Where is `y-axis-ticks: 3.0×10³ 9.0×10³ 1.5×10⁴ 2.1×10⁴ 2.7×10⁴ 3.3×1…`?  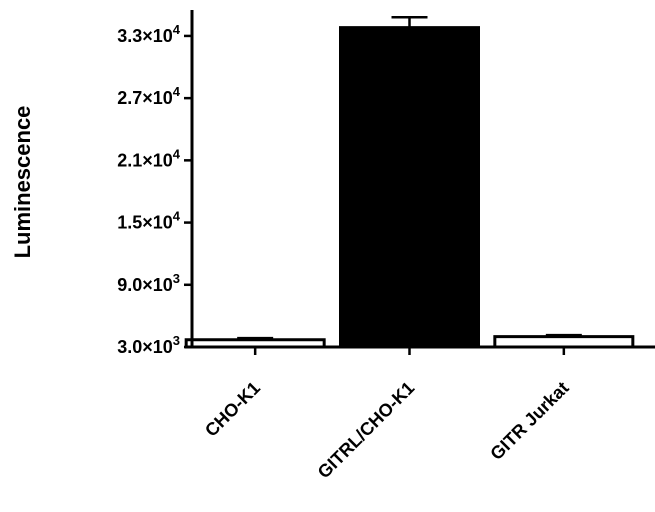 y-axis-ticks: 3.0×10³ 9.0×10³ 1.5×10⁴ 2.1×10⁴ 2.7×10⁴ 3.3×1… is located at coordinates (154, 189).